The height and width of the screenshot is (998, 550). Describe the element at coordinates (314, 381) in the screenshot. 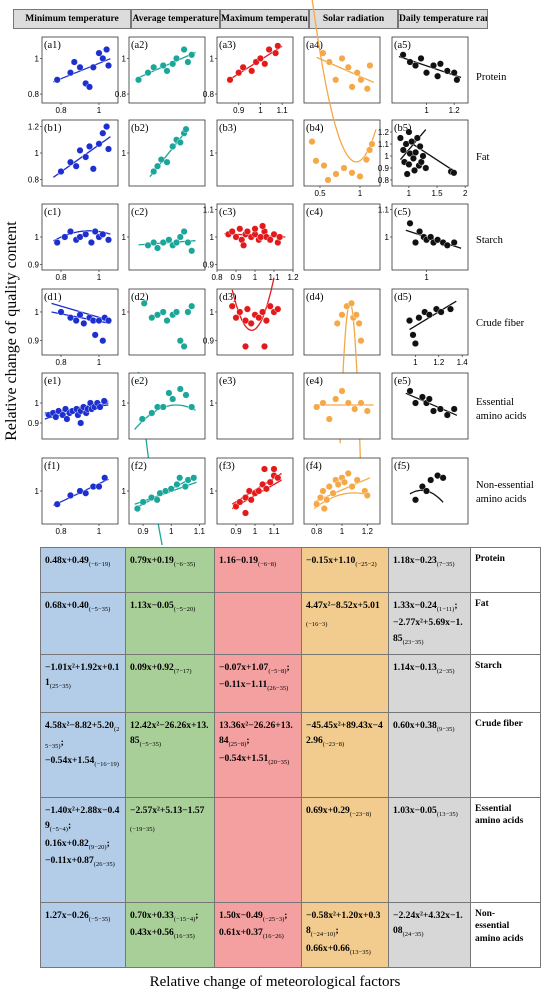

I see `panel-label: (e4)` at that location.